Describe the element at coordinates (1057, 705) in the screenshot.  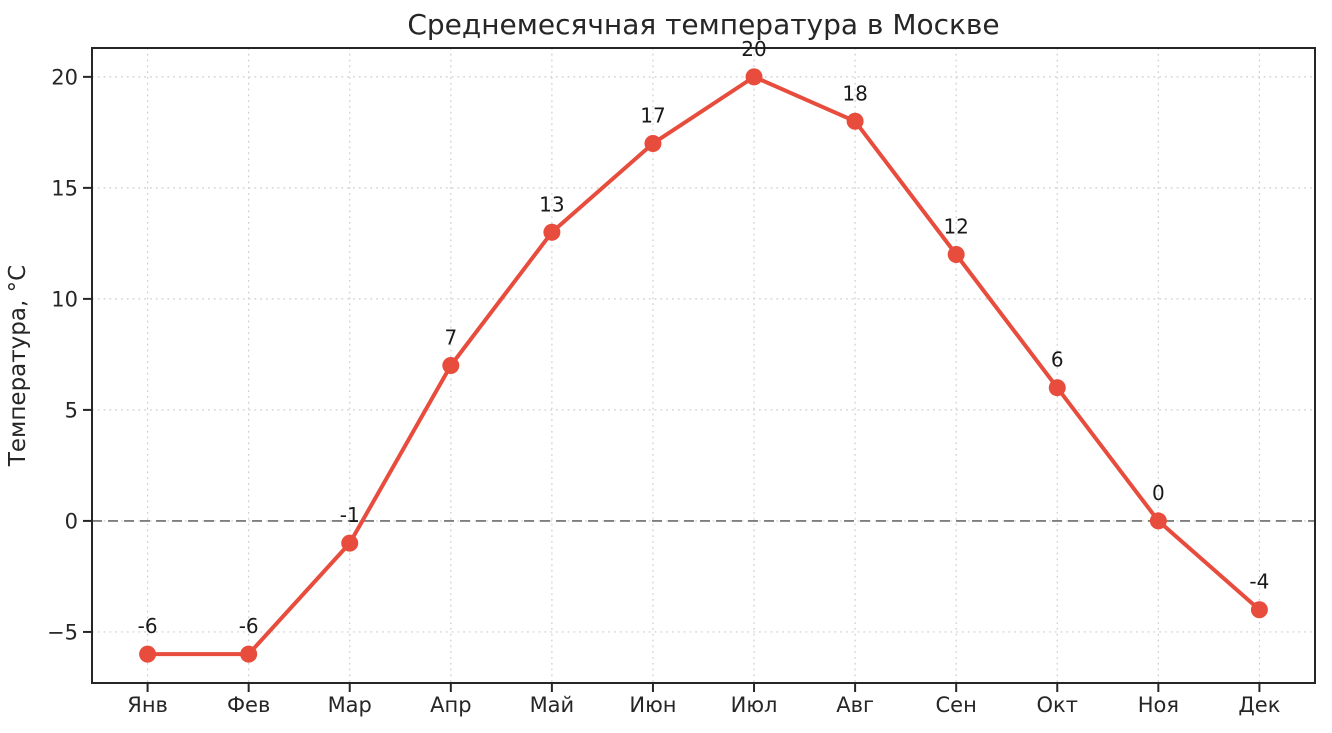
I see `x-tick-label: Окт` at that location.